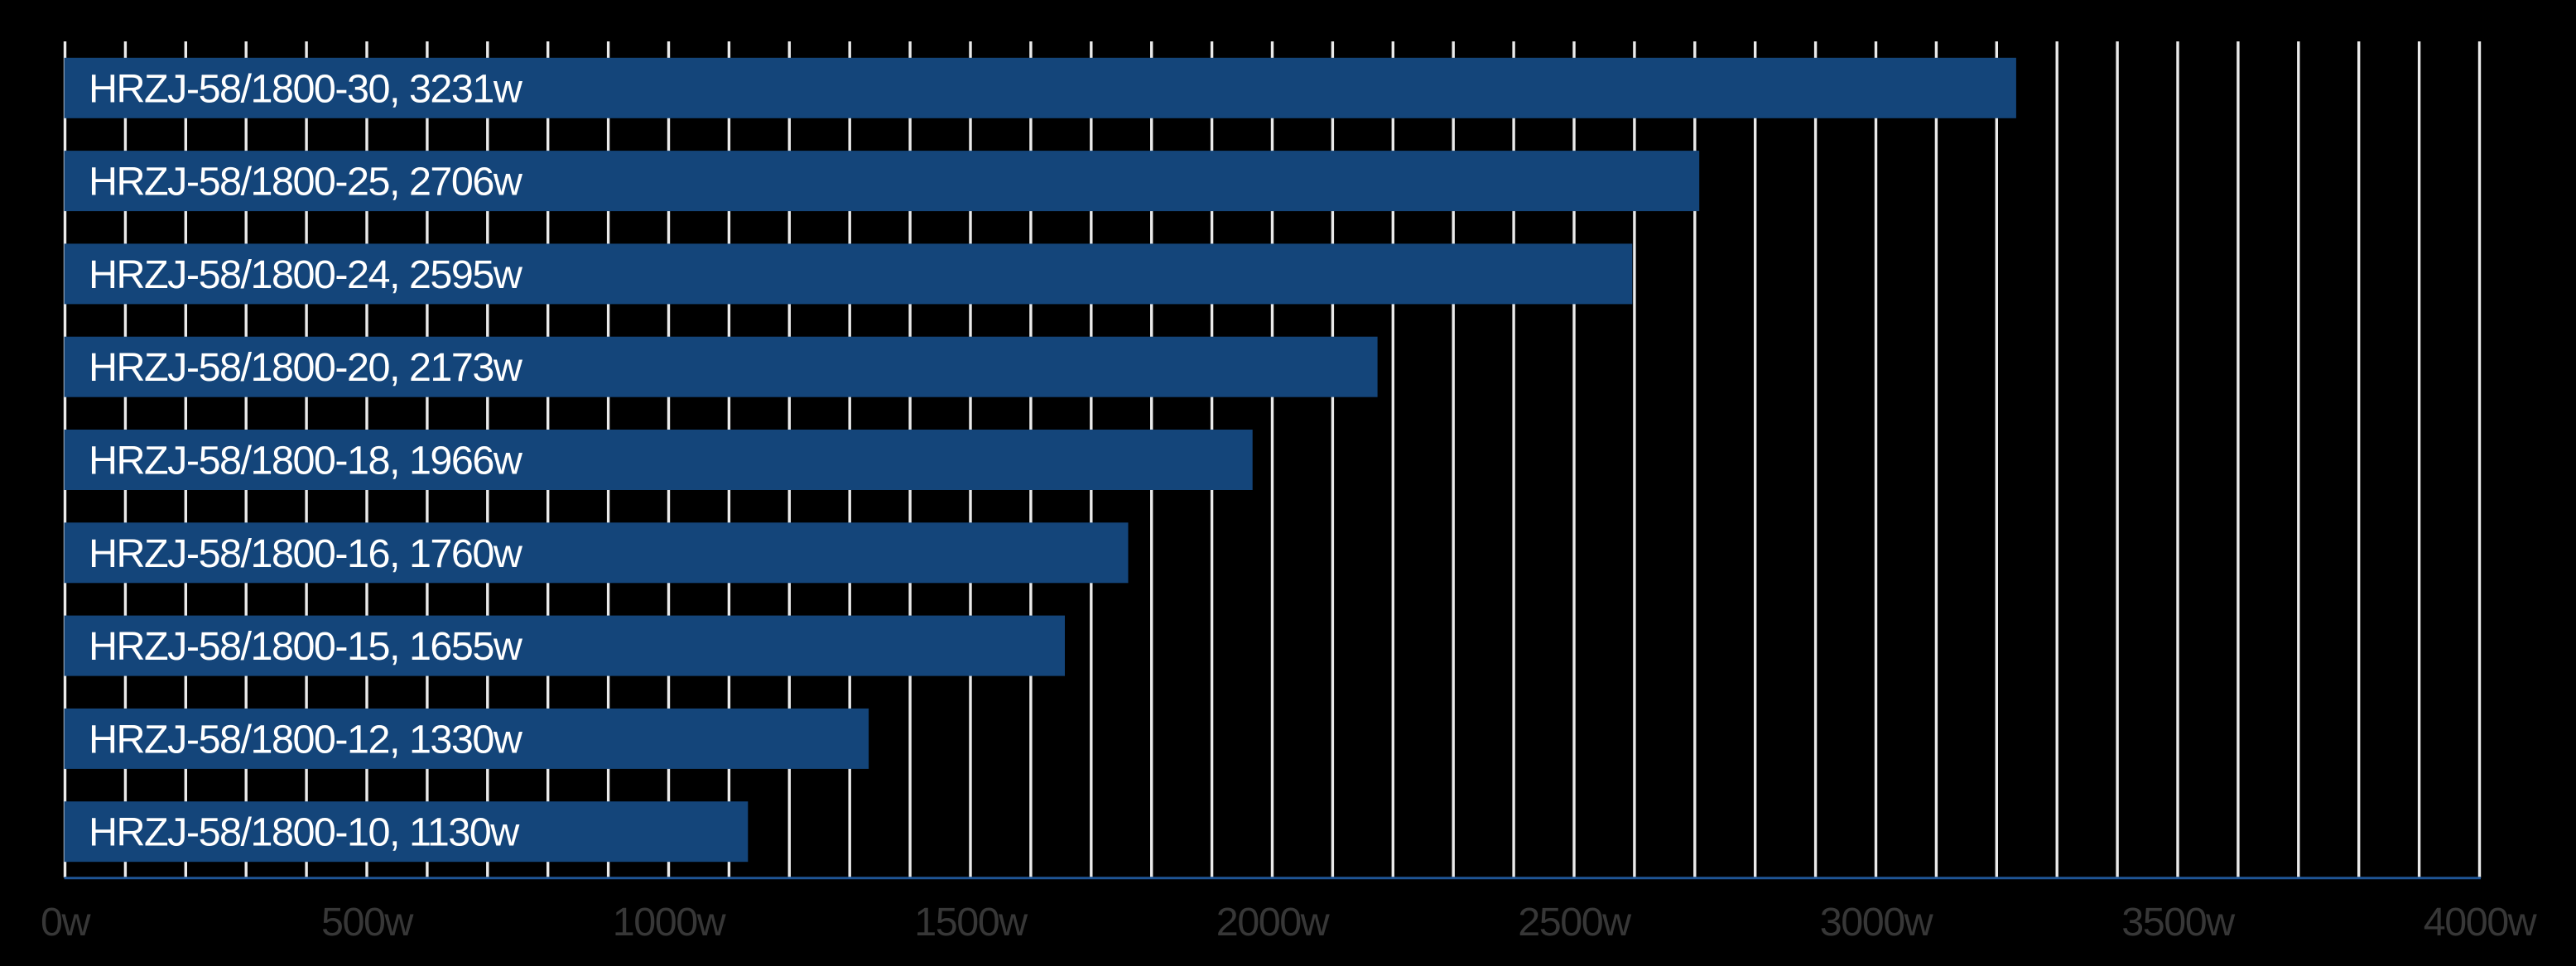  I want to click on svg-text: 1000w, so click(670, 922).